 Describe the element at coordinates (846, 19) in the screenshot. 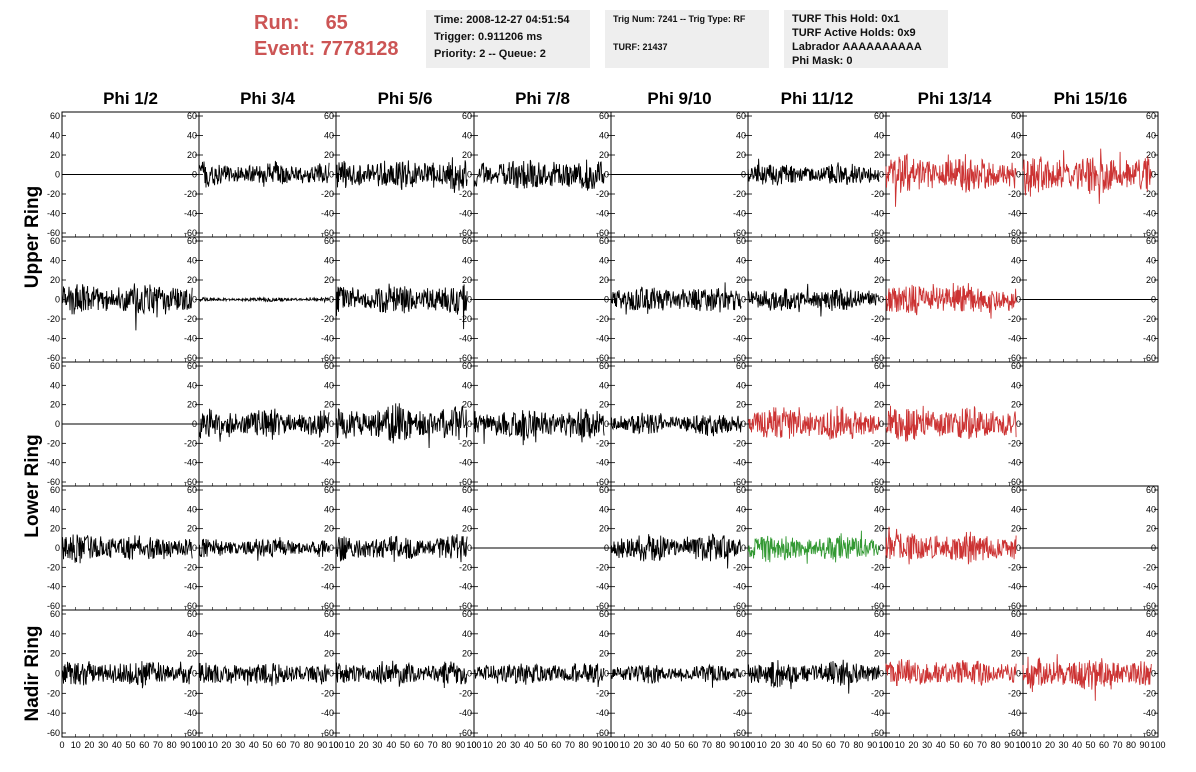

I see `turf-hold-line: TURF This Hold: 0x1` at that location.